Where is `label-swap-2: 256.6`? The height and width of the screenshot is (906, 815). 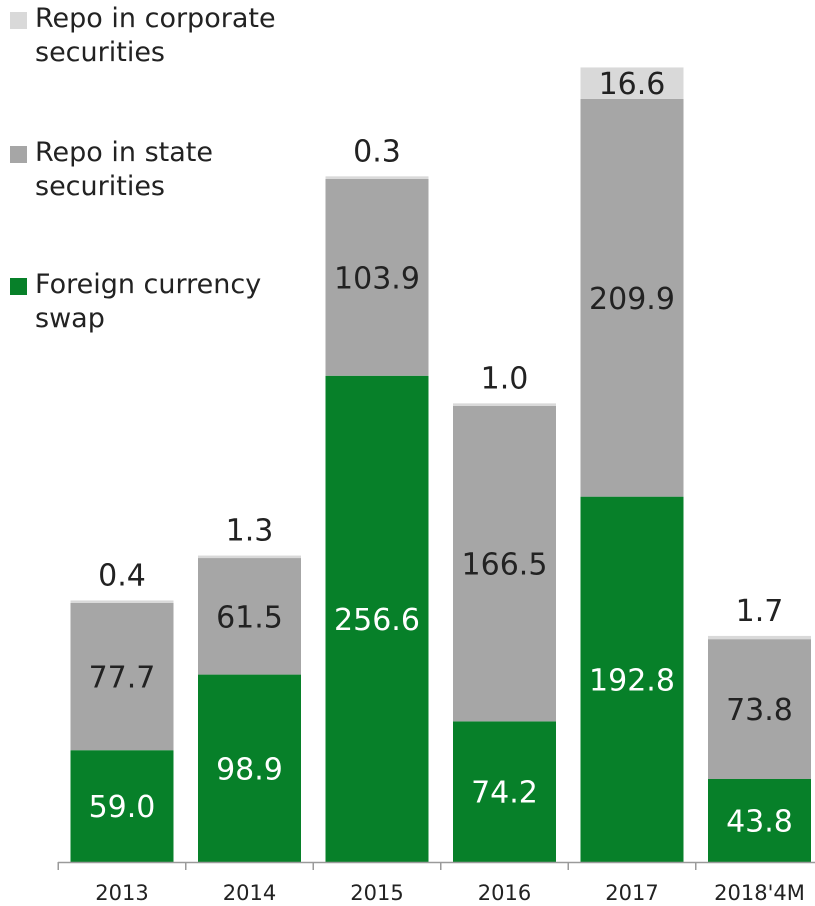 label-swap-2: 256.6 is located at coordinates (377, 620).